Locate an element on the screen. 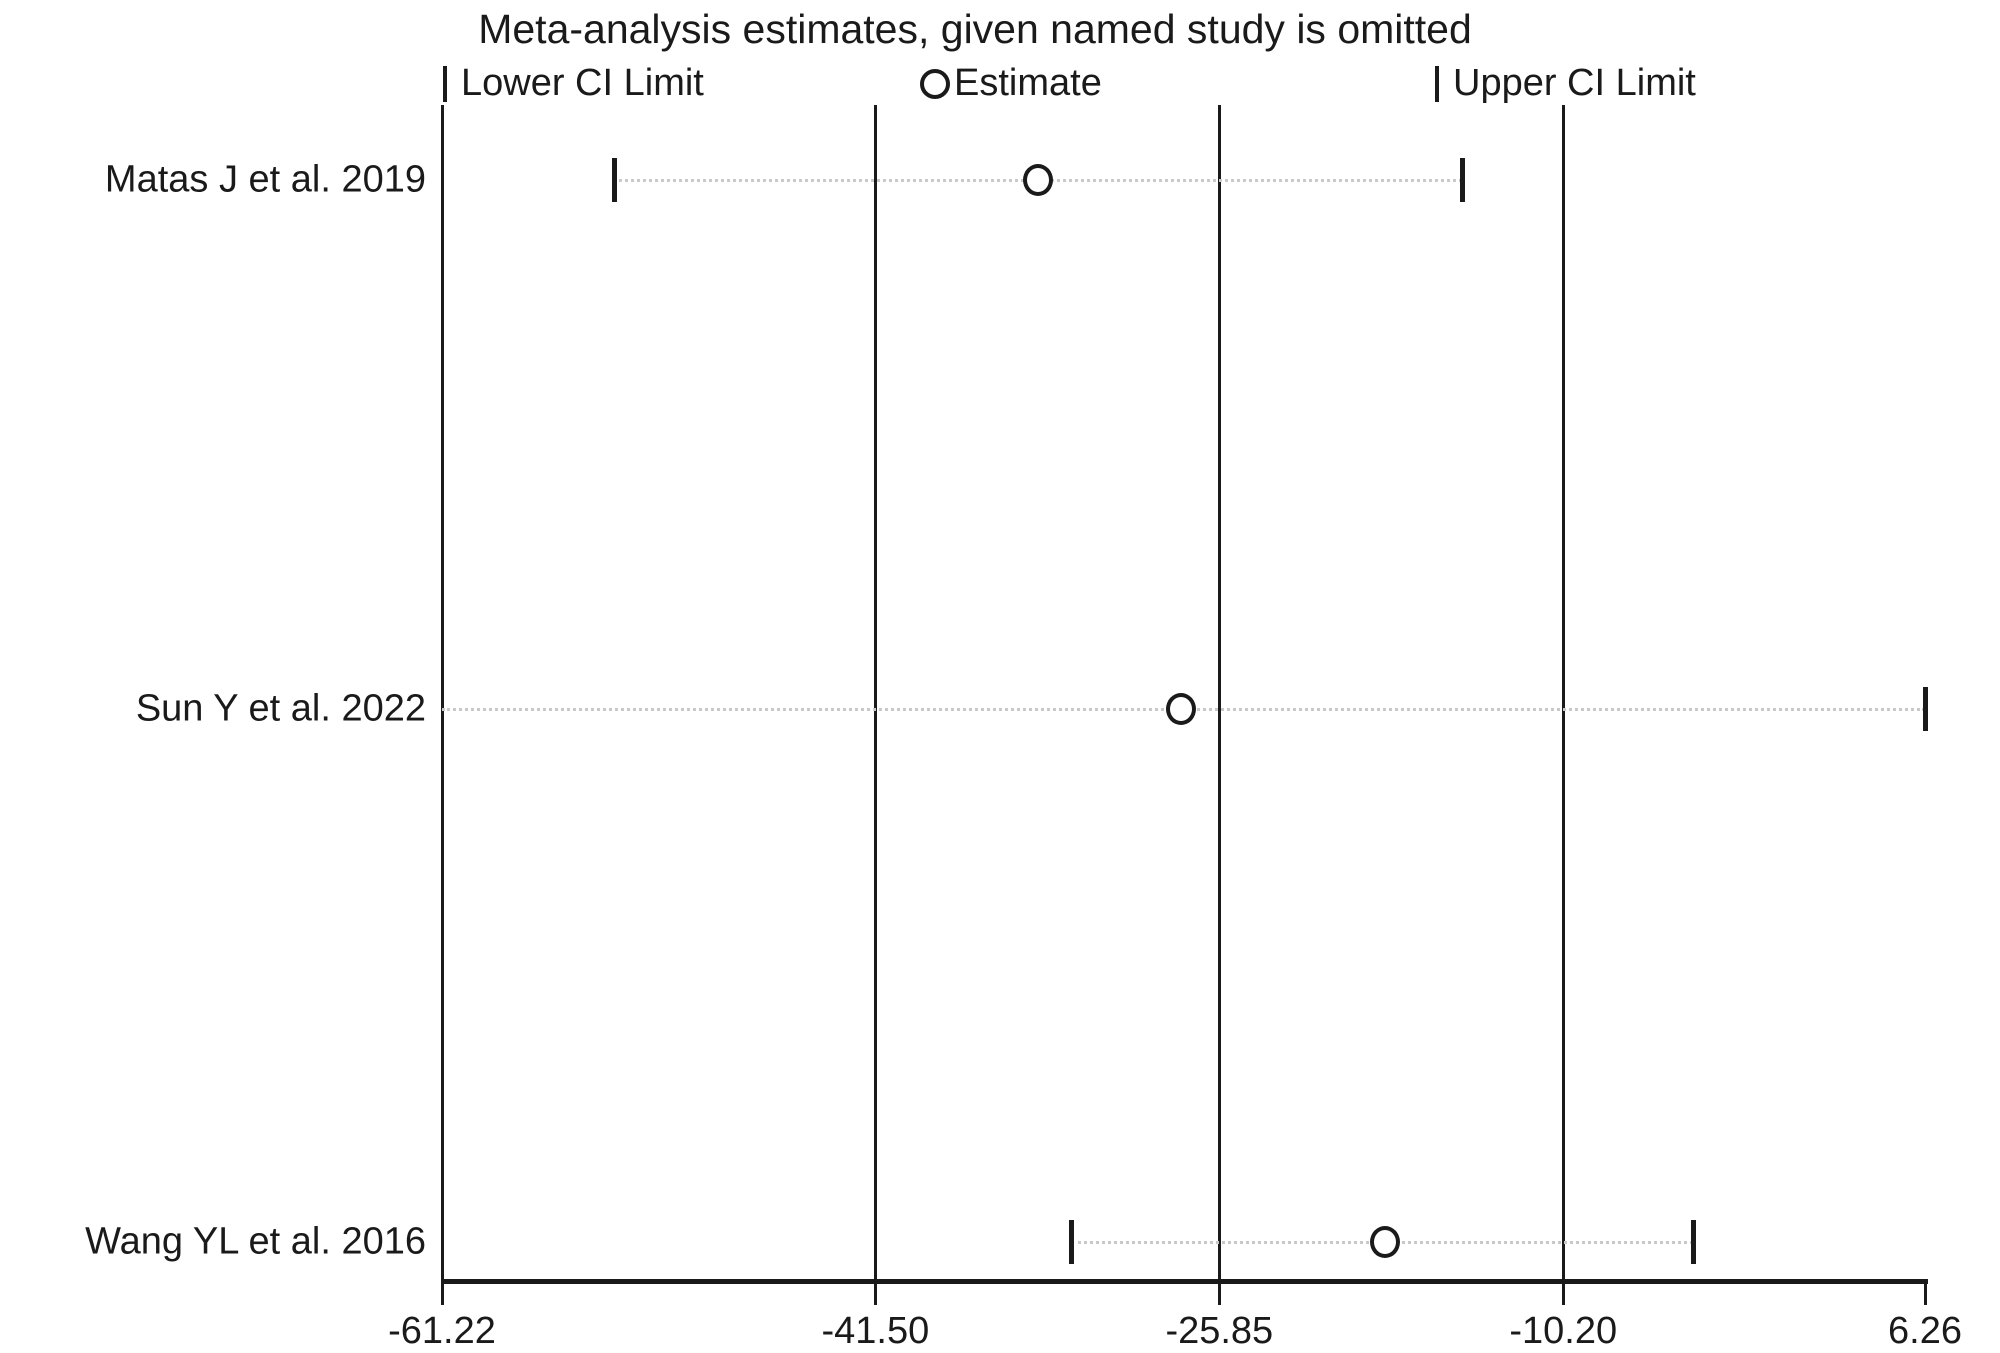 This screenshot has height=1353, width=2000. overall-lower-ci-line is located at coordinates (876, 692).